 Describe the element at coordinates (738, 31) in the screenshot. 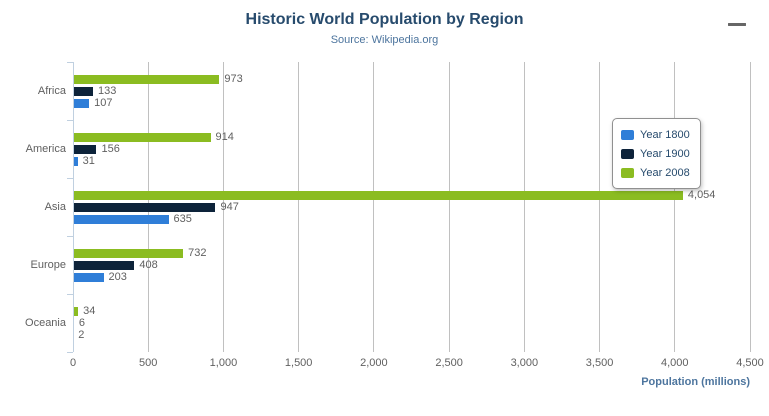

I see `chart-context-menu-button` at that location.